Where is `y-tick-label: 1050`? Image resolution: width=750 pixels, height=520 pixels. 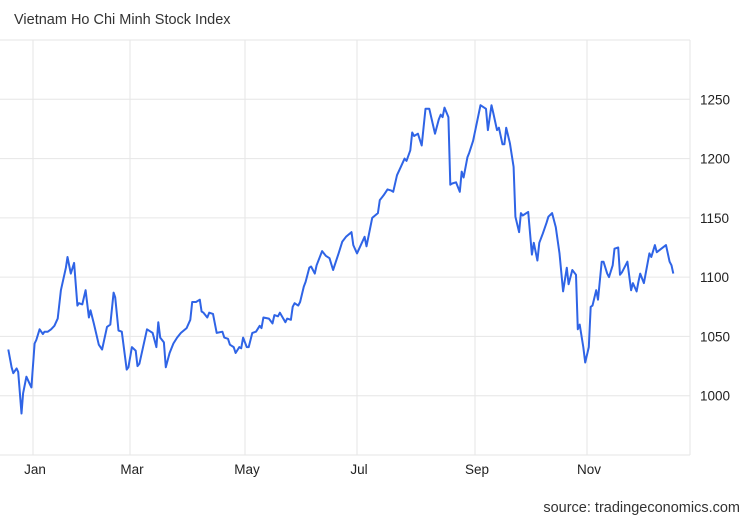 y-tick-label: 1050 is located at coordinates (715, 336).